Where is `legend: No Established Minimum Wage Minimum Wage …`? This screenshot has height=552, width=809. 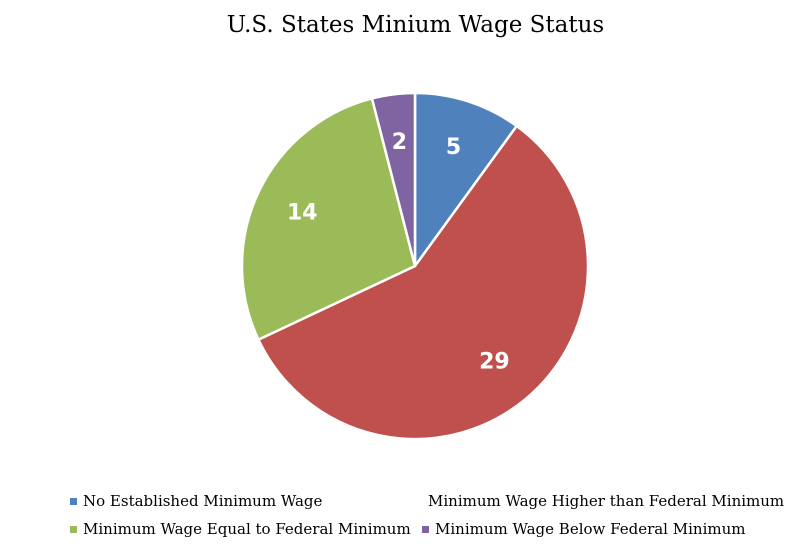 legend: No Established Minimum Wage Minimum Wage … is located at coordinates (430, 515).